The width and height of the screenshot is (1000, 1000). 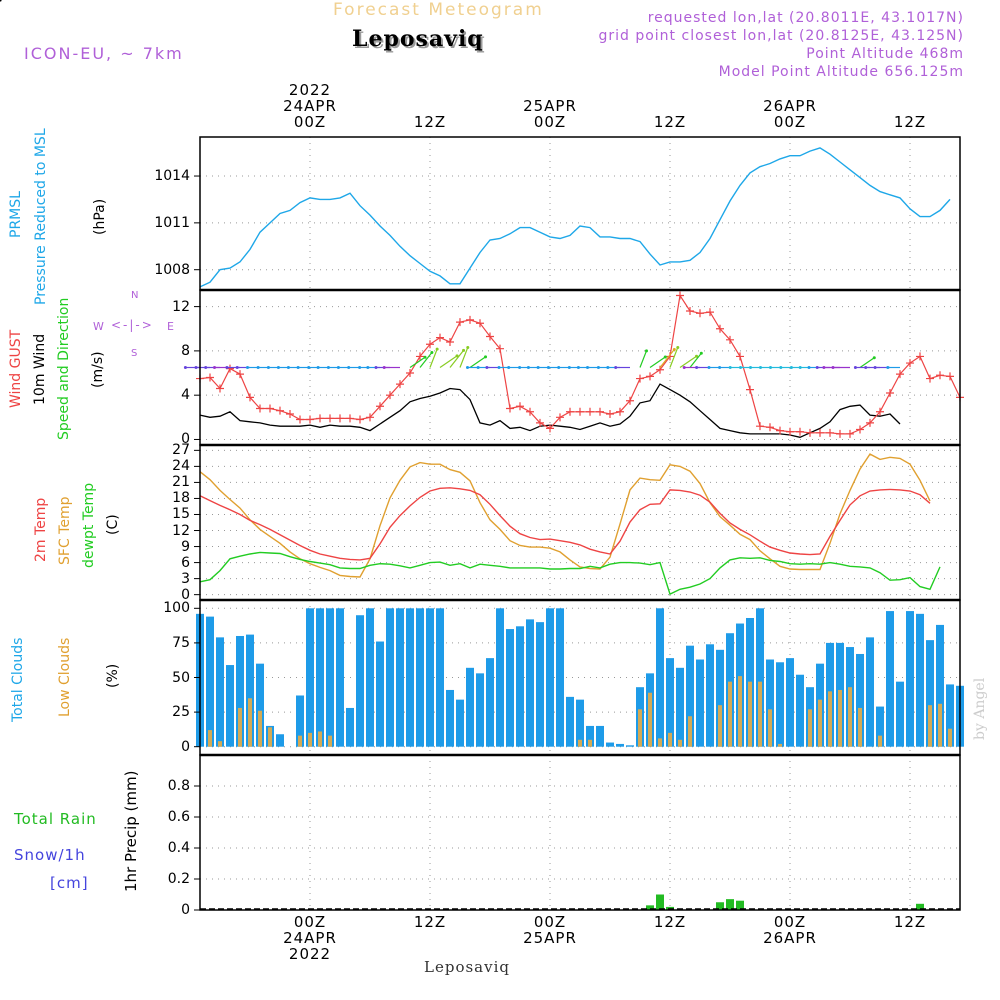 What do you see at coordinates (41, 529) in the screenshot?
I see `t2m-label: 2m Temp` at bounding box center [41, 529].